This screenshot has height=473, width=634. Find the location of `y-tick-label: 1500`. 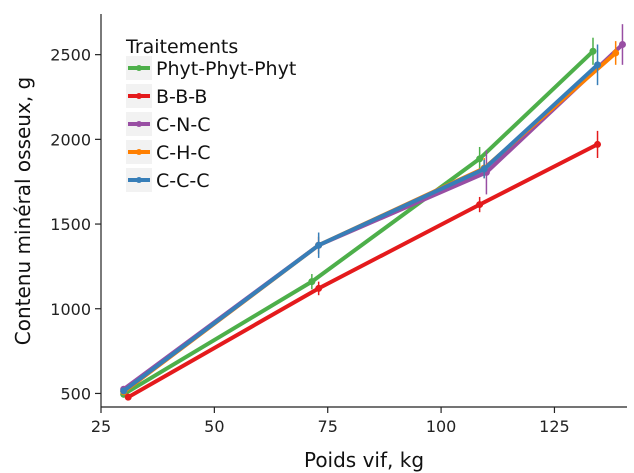

y-tick-label: 1500 is located at coordinates (70, 224).